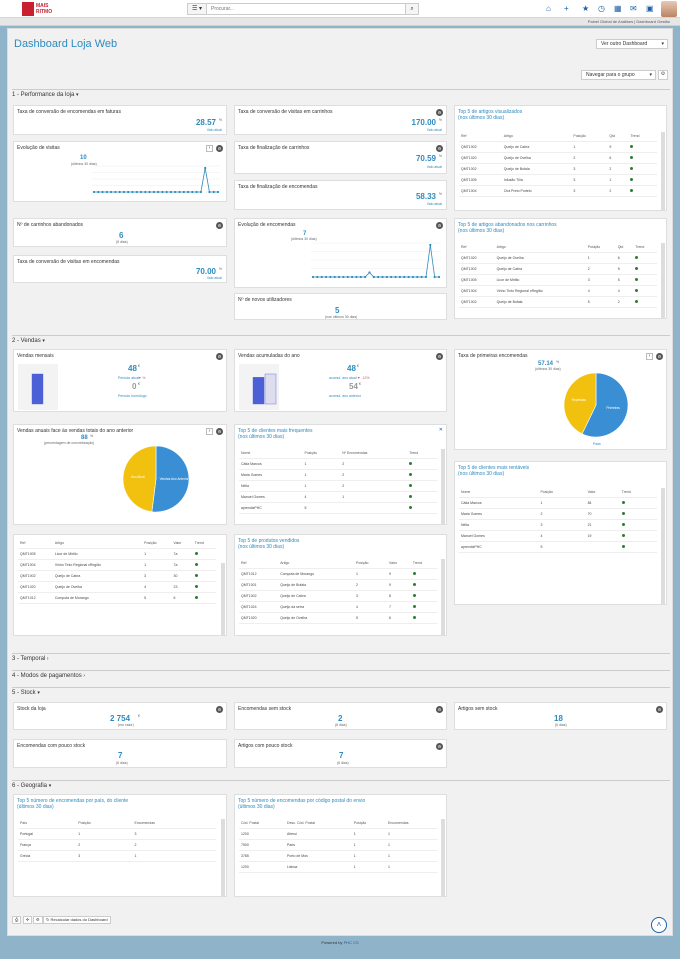 Image resolution: width=680 pixels, height=959 pixels. What do you see at coordinates (338, 596) in the screenshot?
I see `table-row: QMT1002 Queijo de Cabra 3 8` at bounding box center [338, 596].